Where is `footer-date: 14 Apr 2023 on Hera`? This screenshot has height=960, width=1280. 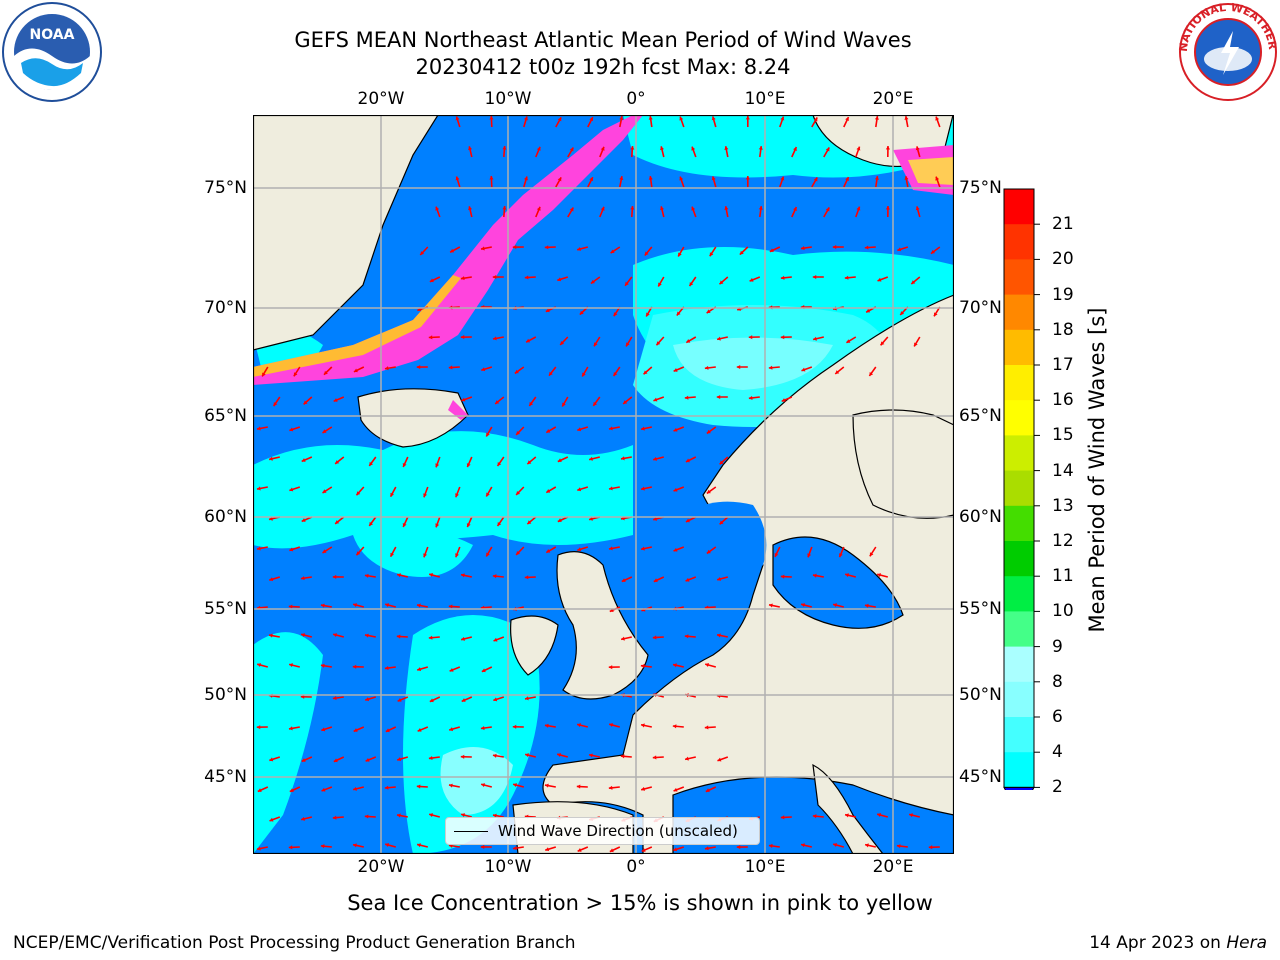
footer-date: 14 Apr 2023 on Hera is located at coordinates (1178, 943).